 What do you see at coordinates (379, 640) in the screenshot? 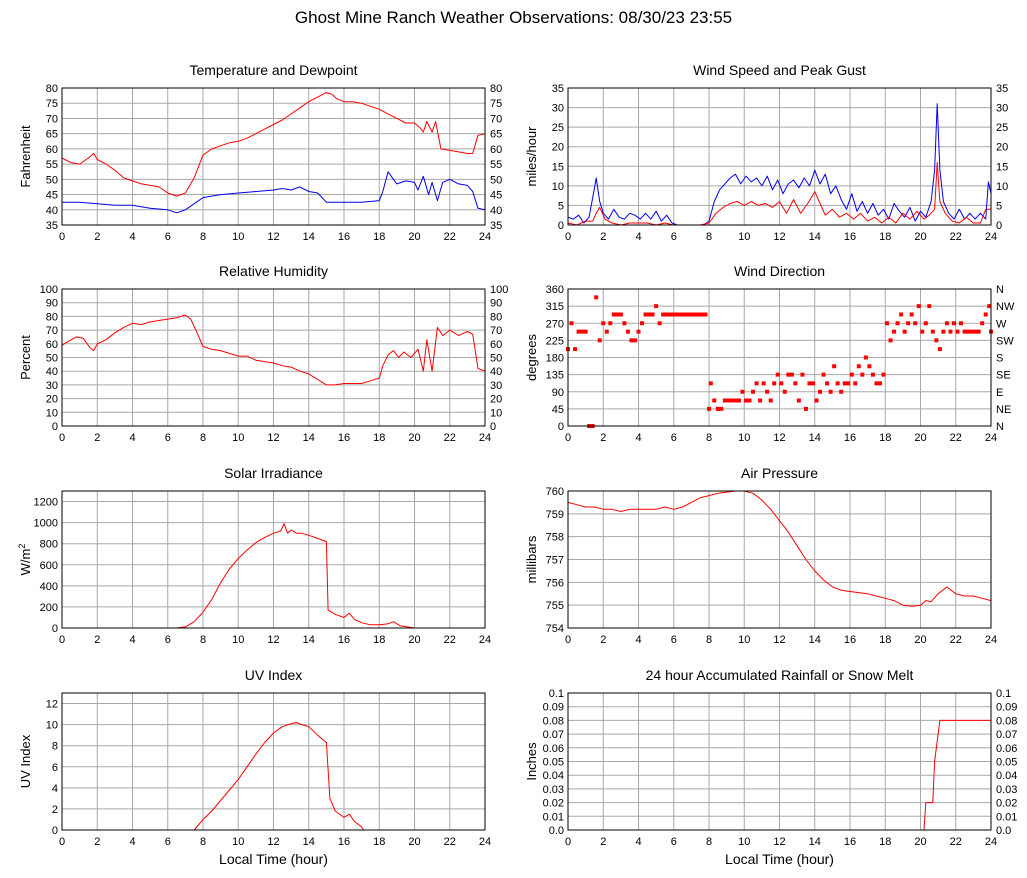
I see `x-tick-label: 18` at bounding box center [379, 640].